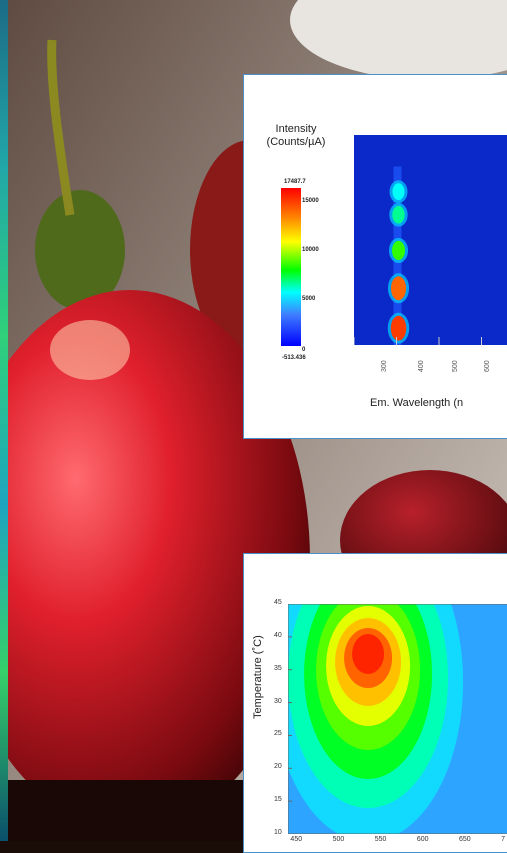  What do you see at coordinates (278, 635) in the screenshot?
I see `y-tick-40: 40` at bounding box center [278, 635].